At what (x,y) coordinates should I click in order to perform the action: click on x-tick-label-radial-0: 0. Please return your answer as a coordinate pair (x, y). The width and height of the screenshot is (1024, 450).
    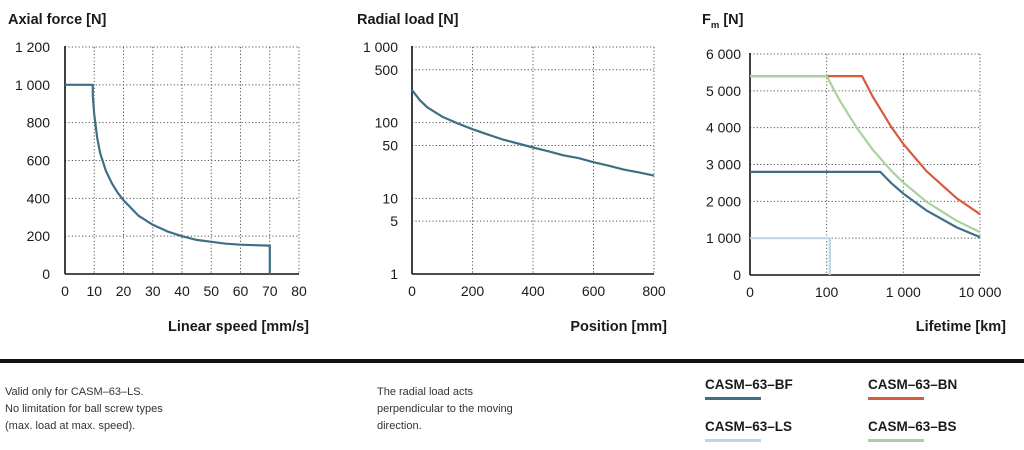
    Looking at the image, I should click on (412, 291).